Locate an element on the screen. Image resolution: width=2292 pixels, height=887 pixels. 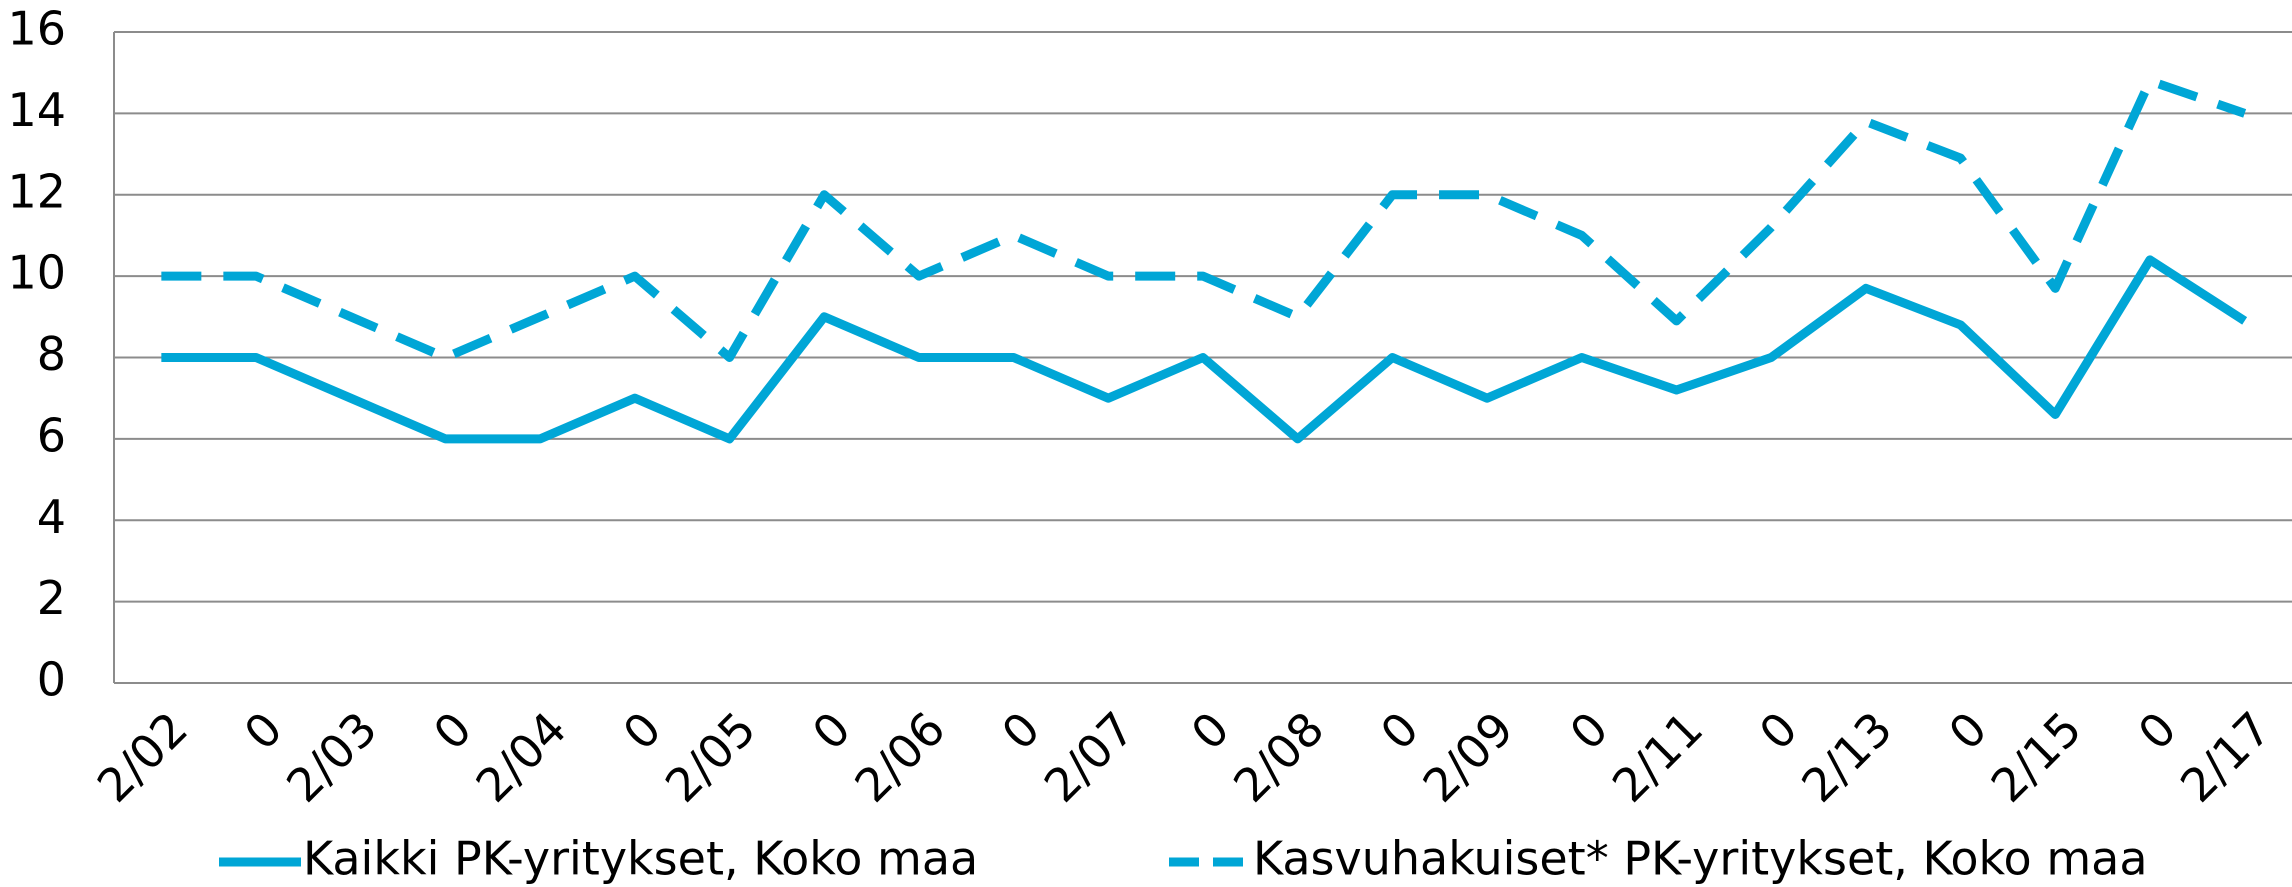
x-tick-label: 2/13 is located at coordinates (1846, 756).